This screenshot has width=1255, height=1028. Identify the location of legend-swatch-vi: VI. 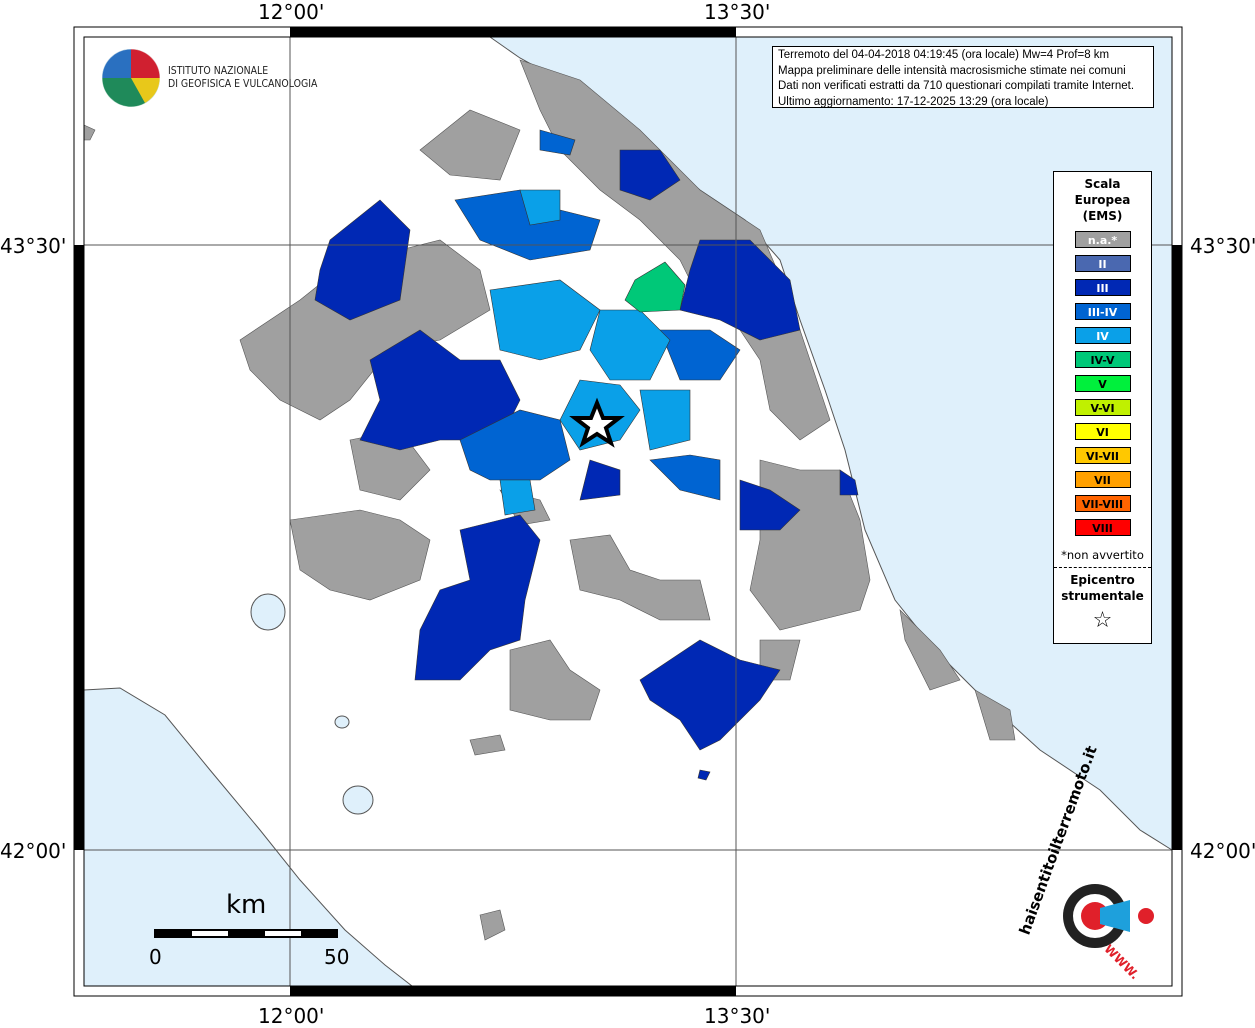
(1102, 431).